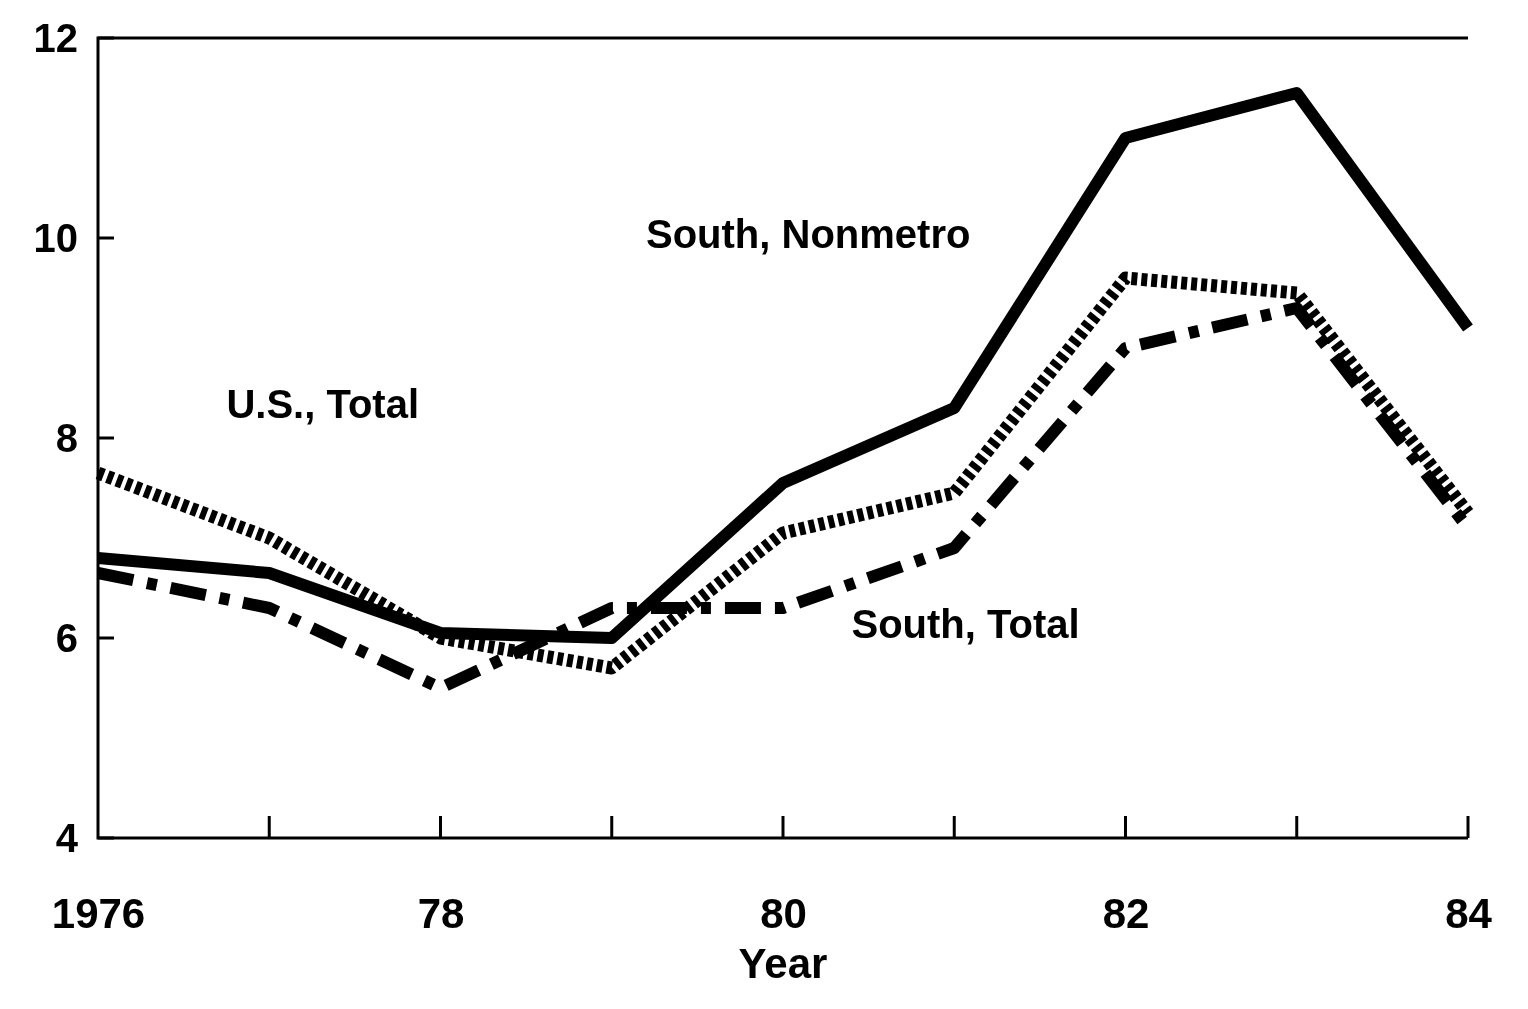  Describe the element at coordinates (66, 638) in the screenshot. I see `y-tick-label: 6` at that location.